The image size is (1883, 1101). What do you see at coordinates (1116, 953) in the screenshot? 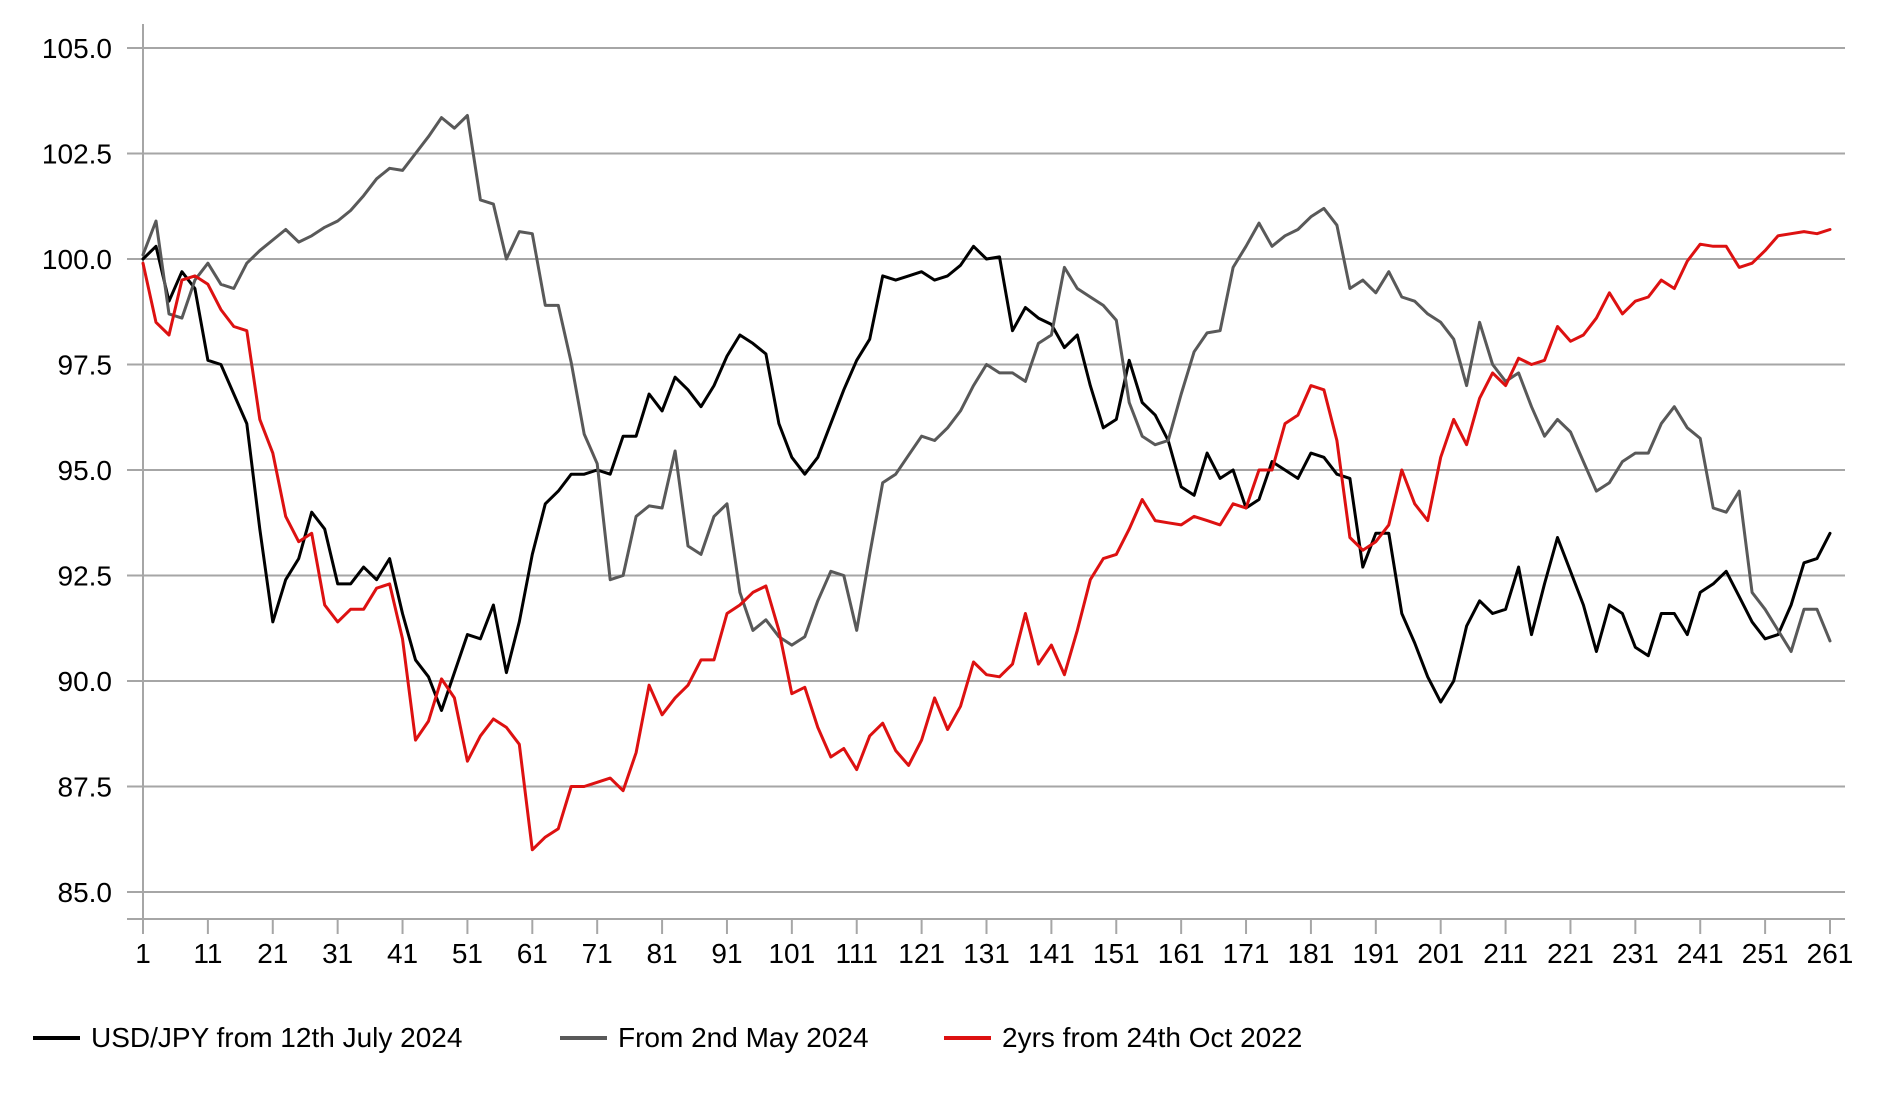
I see `x-tick-label: 151` at bounding box center [1116, 953].